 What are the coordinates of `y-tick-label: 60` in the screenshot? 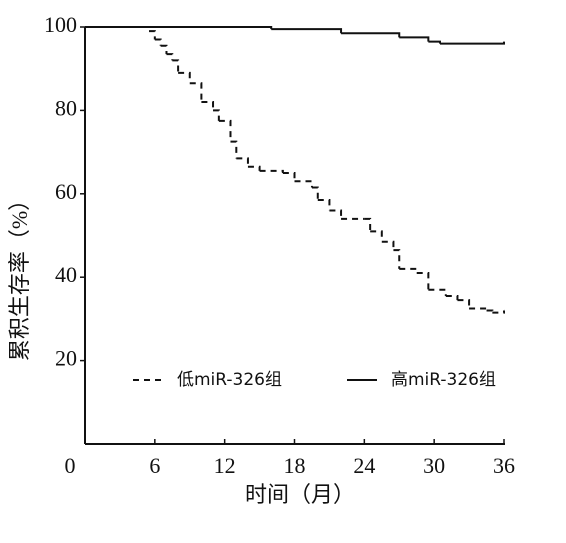 It's located at (66, 191).